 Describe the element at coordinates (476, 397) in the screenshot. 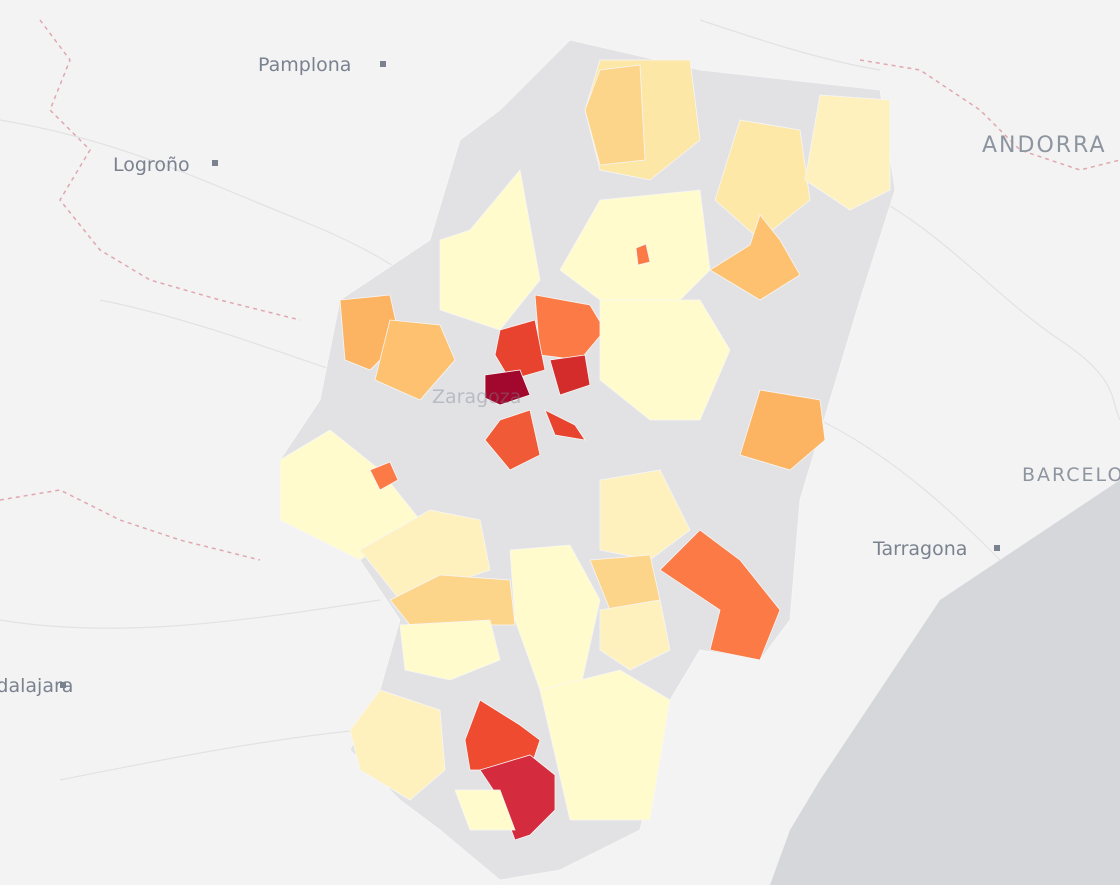

I see `city-label: Zaragoza` at that location.